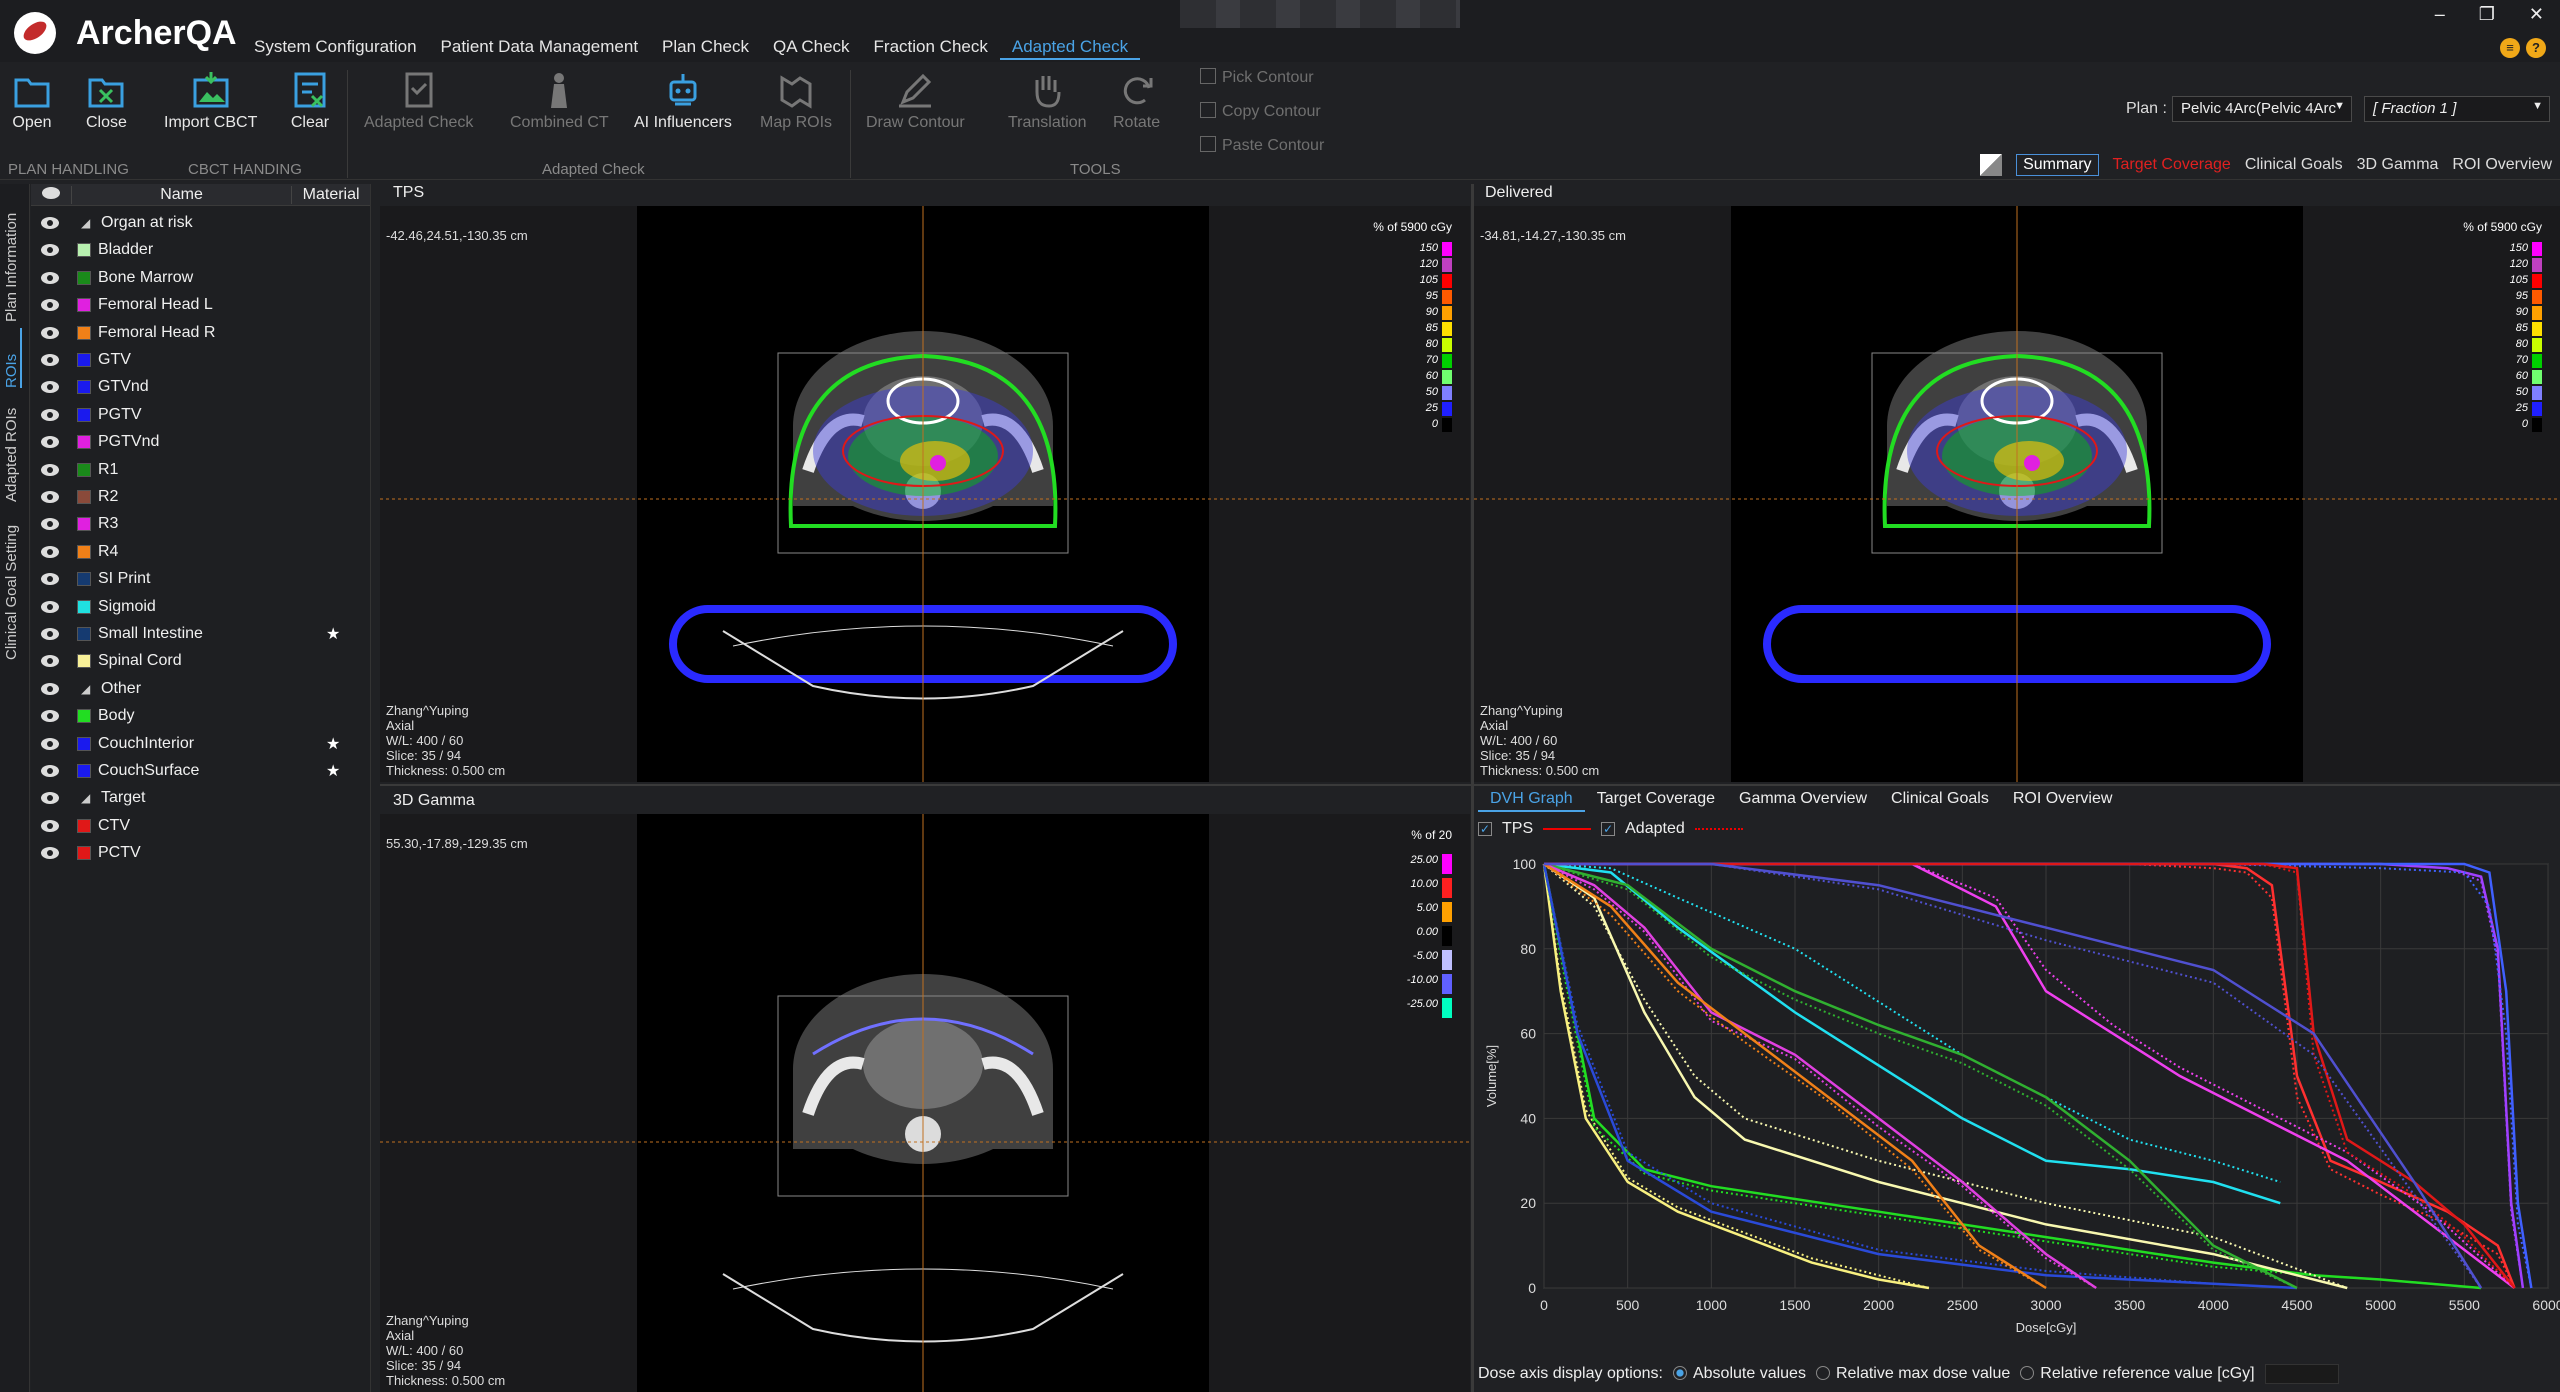 This screenshot has height=1392, width=2560. What do you see at coordinates (201, 333) in the screenshot?
I see `roi-row: Femoral Head R` at bounding box center [201, 333].